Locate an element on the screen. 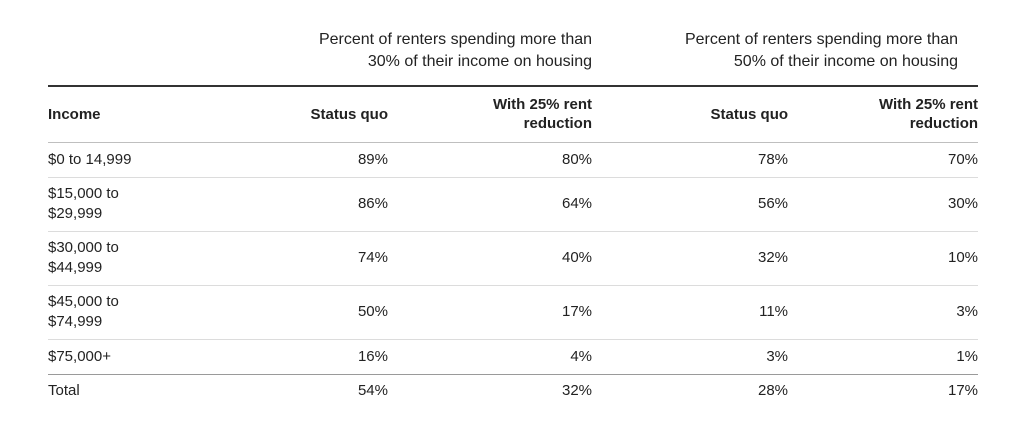  income-cell: $30,000 to $44,999 is located at coordinates (118, 258).